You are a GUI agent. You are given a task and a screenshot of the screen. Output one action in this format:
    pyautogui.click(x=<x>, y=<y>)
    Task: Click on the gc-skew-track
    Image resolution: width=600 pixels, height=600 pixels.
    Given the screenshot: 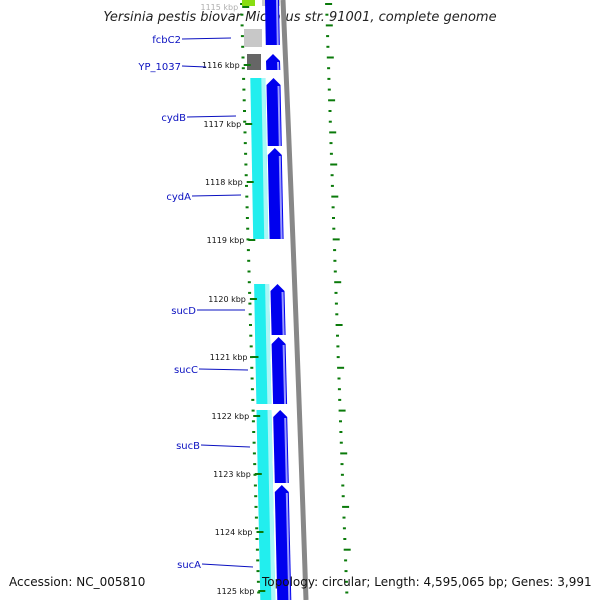 What is the action you would take?
    pyautogui.click(x=338, y=298)
    